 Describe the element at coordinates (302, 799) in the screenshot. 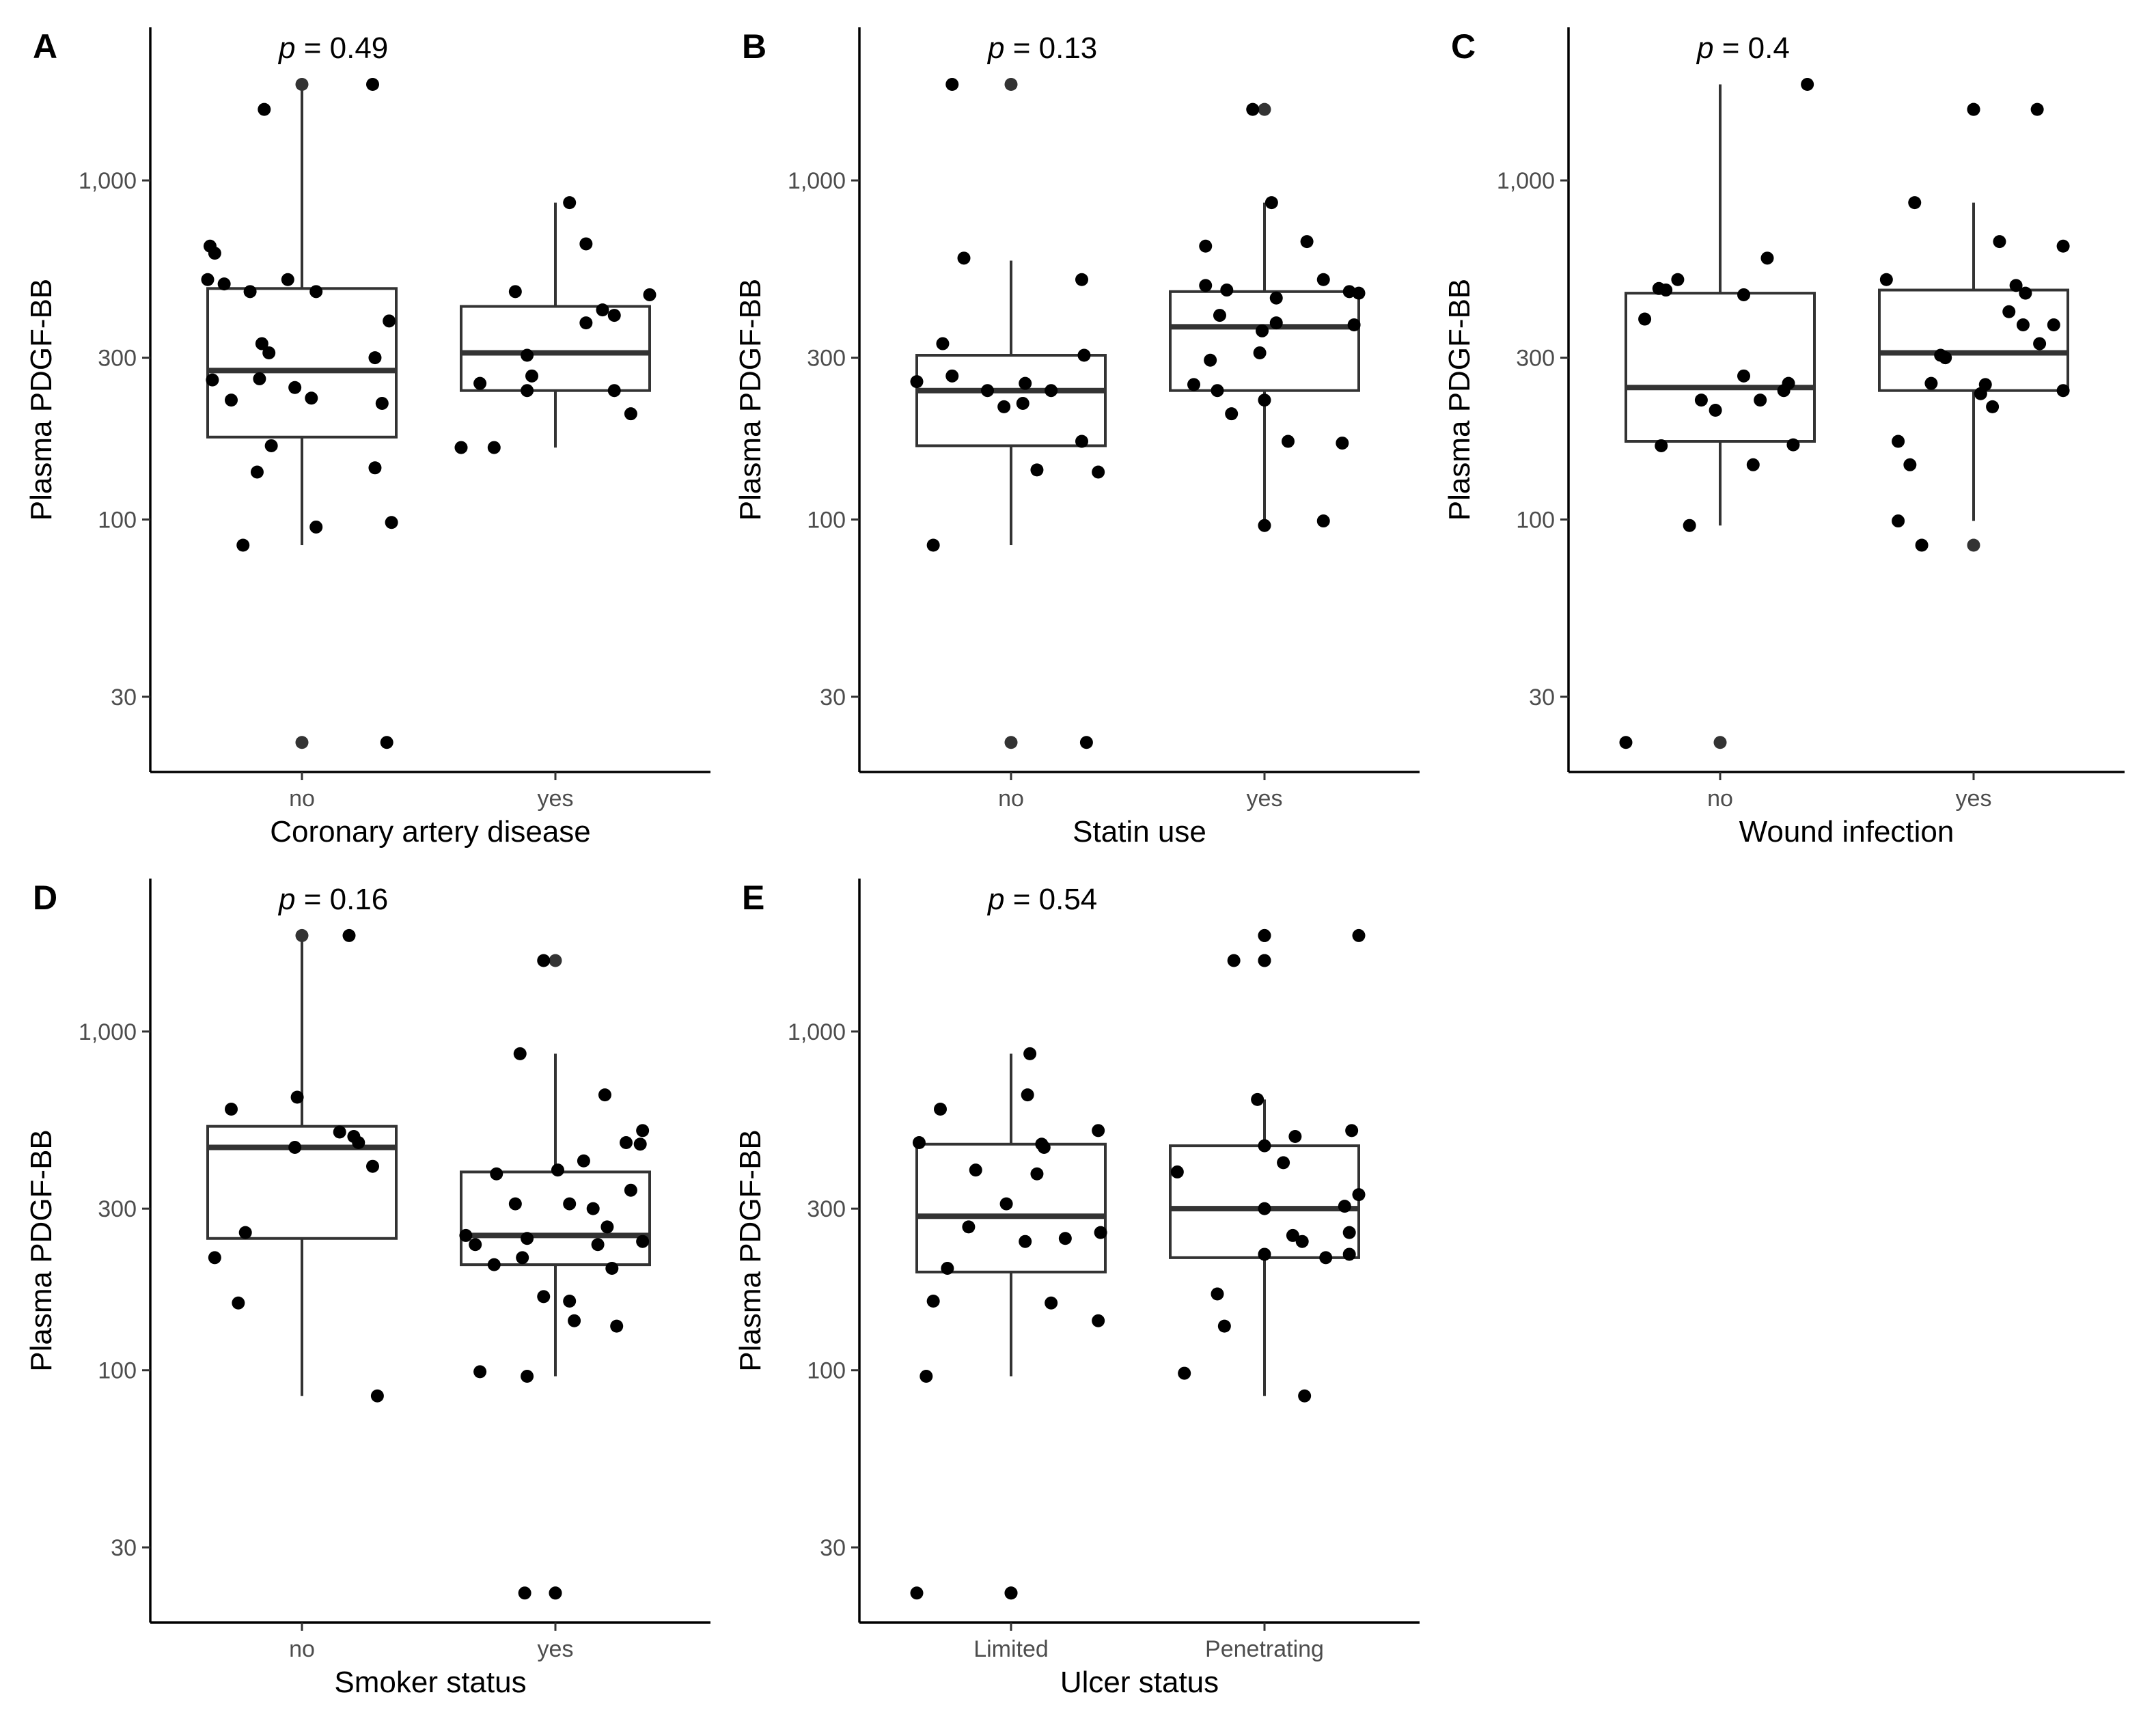

I see `x-tick-label: no` at that location.